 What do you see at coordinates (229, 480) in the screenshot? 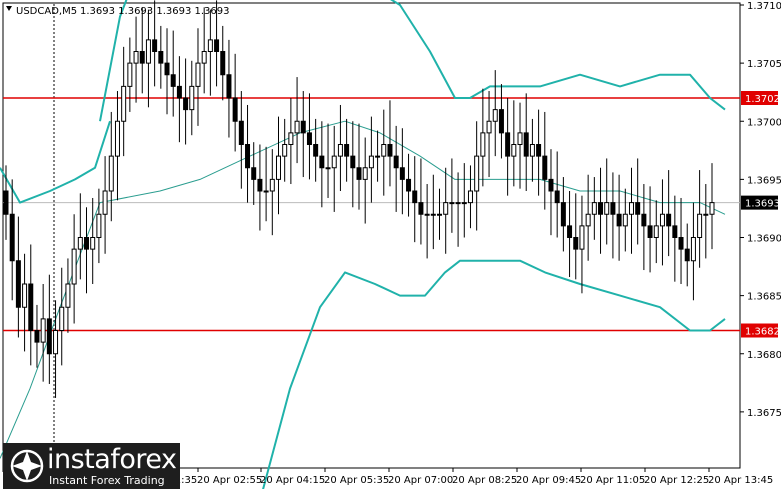
I see `x-tick-label: 20 Apr 02:55` at bounding box center [229, 480].